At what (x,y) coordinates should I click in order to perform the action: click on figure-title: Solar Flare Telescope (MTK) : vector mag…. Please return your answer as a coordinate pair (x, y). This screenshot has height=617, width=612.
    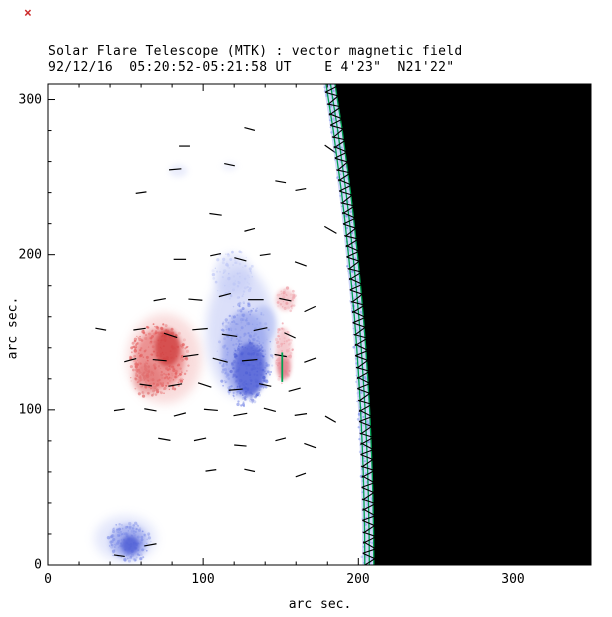
    Looking at the image, I should click on (255, 51).